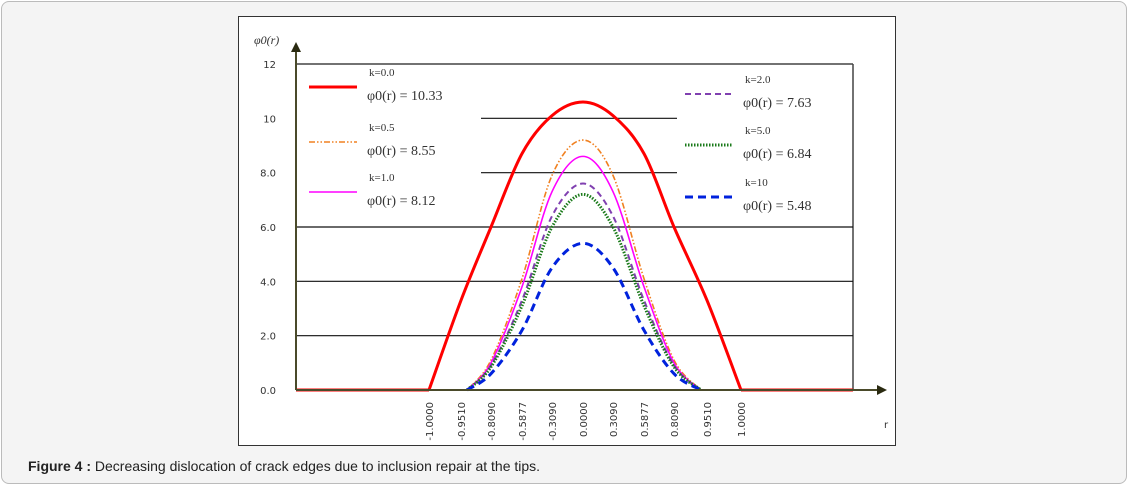 The width and height of the screenshot is (1129, 485). I want to click on caption-label: Figure 4 :, so click(60, 466).